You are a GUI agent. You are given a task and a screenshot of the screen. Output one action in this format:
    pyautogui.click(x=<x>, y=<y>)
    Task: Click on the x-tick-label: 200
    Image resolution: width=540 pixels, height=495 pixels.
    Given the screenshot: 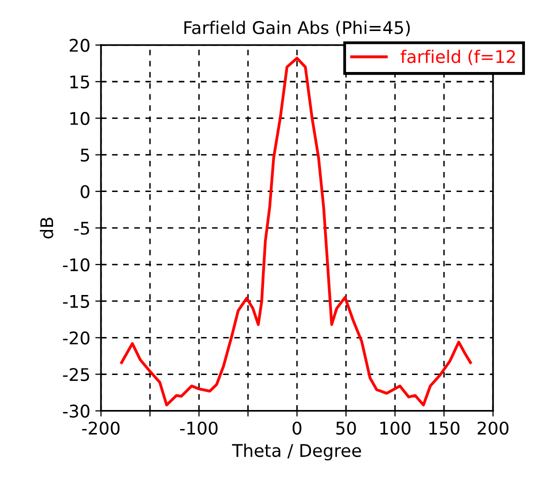 What is the action you would take?
    pyautogui.click(x=493, y=428)
    